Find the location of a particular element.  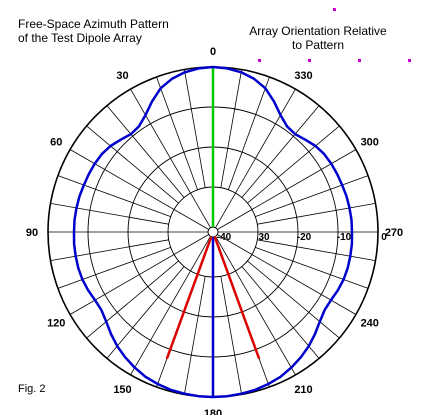

angle-tick-label: 30 is located at coordinates (122, 76).